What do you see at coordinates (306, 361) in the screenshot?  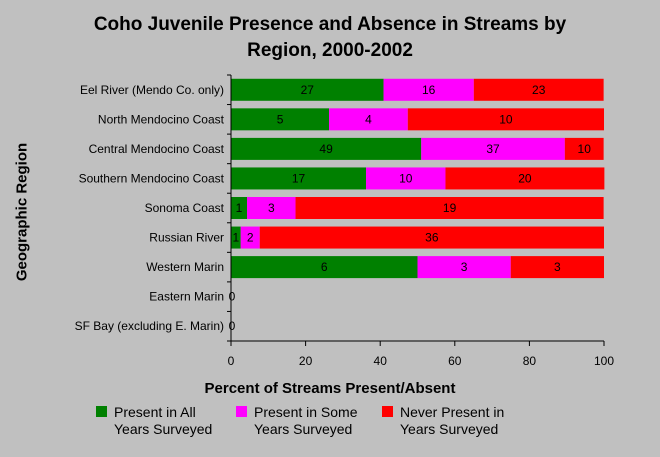 I see `x-tick-label: 20` at bounding box center [306, 361].